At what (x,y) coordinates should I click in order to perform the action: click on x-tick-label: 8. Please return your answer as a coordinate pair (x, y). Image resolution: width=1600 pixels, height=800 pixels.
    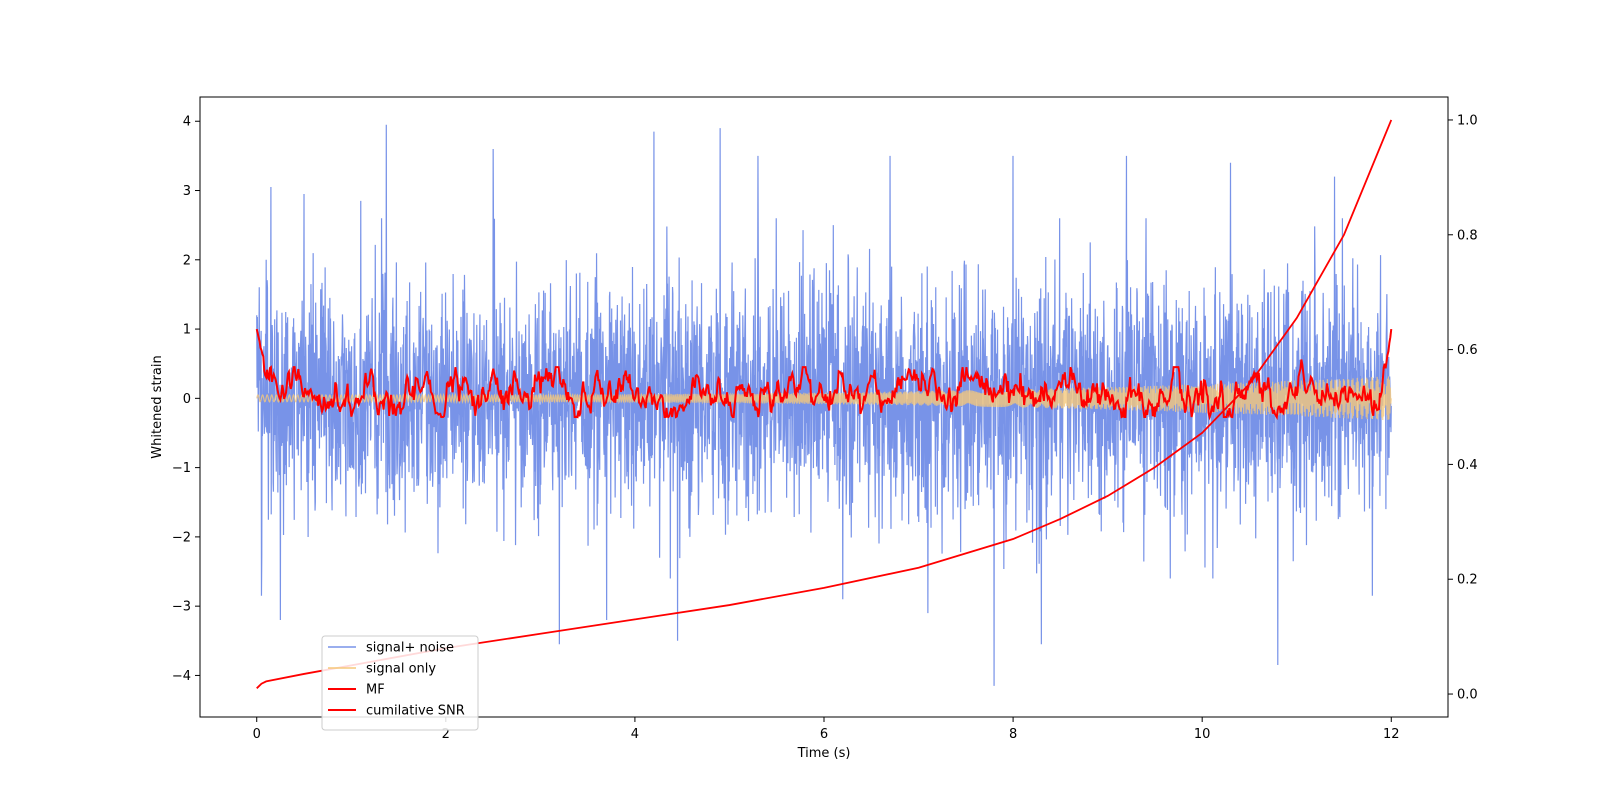
    Looking at the image, I should click on (1013, 734).